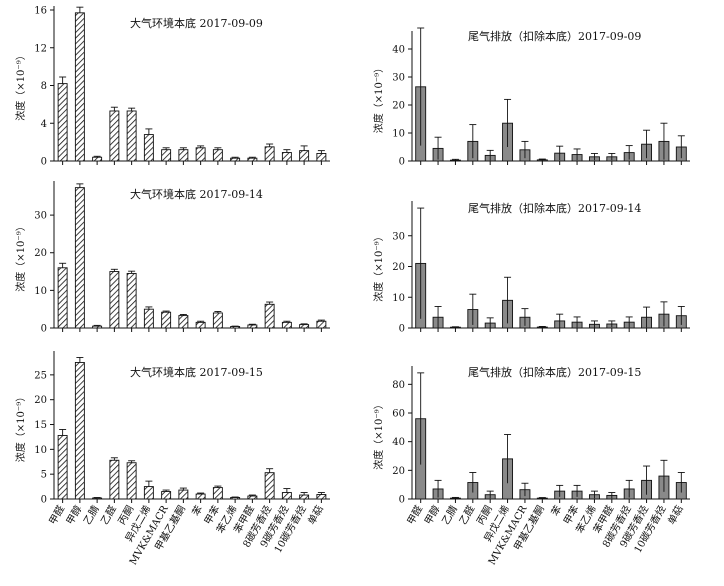  What do you see at coordinates (196, 194) in the screenshot?
I see `panel-title: 大气环境本底 2017-09-14` at bounding box center [196, 194].